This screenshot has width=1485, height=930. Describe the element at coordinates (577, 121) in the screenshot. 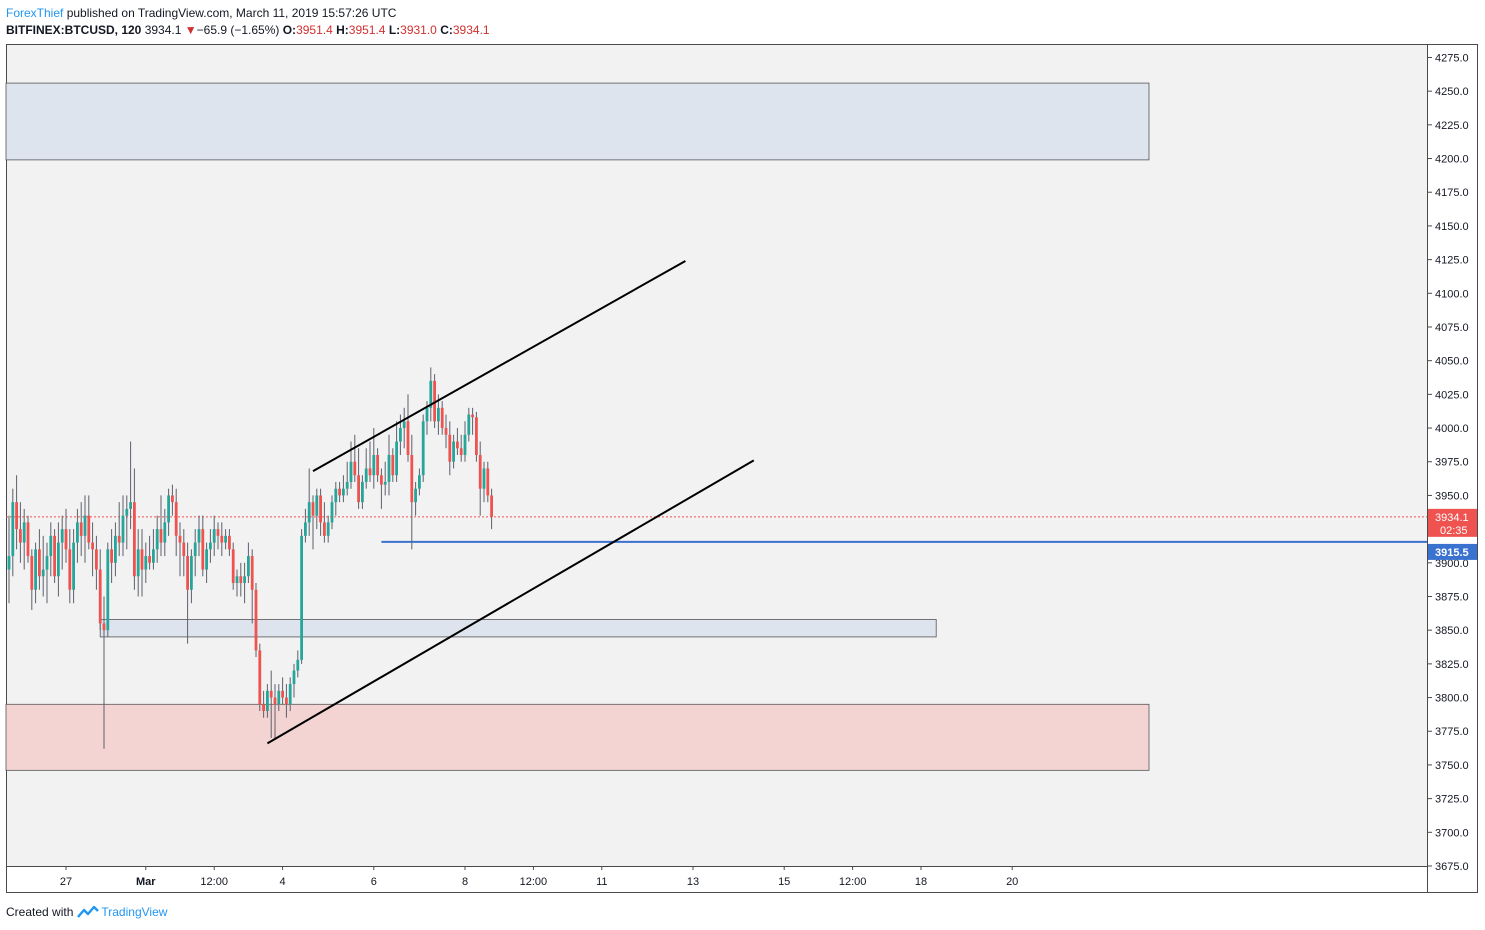

I see `resistance-zone` at that location.